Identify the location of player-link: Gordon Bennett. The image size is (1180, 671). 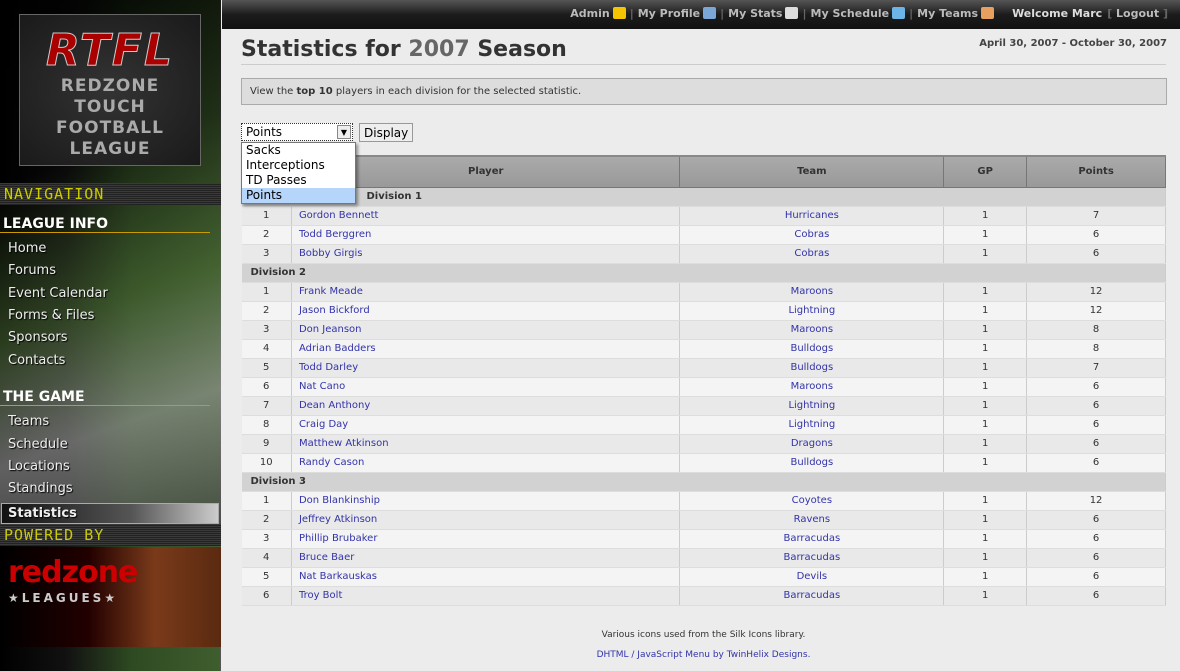
(486, 216).